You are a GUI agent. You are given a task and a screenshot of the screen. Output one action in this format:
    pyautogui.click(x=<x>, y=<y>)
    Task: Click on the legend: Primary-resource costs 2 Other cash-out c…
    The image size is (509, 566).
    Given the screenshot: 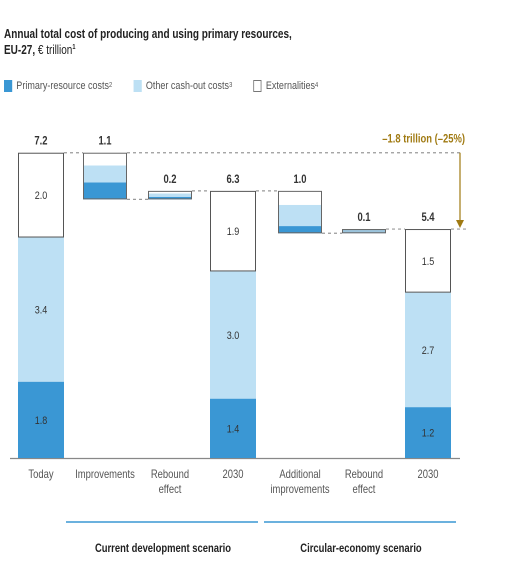 What is the action you would take?
    pyautogui.click(x=172, y=86)
    